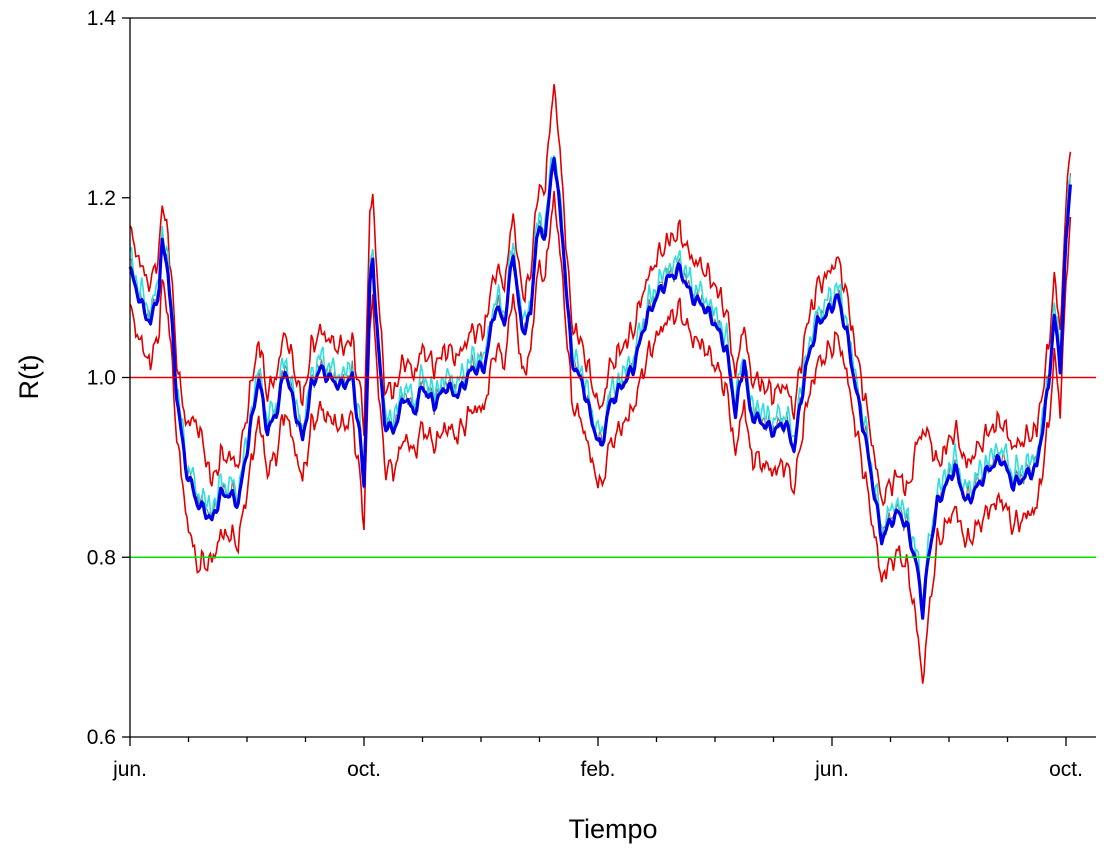  What do you see at coordinates (101, 378) in the screenshot?
I see `y-tick-label: 1.0` at bounding box center [101, 378].